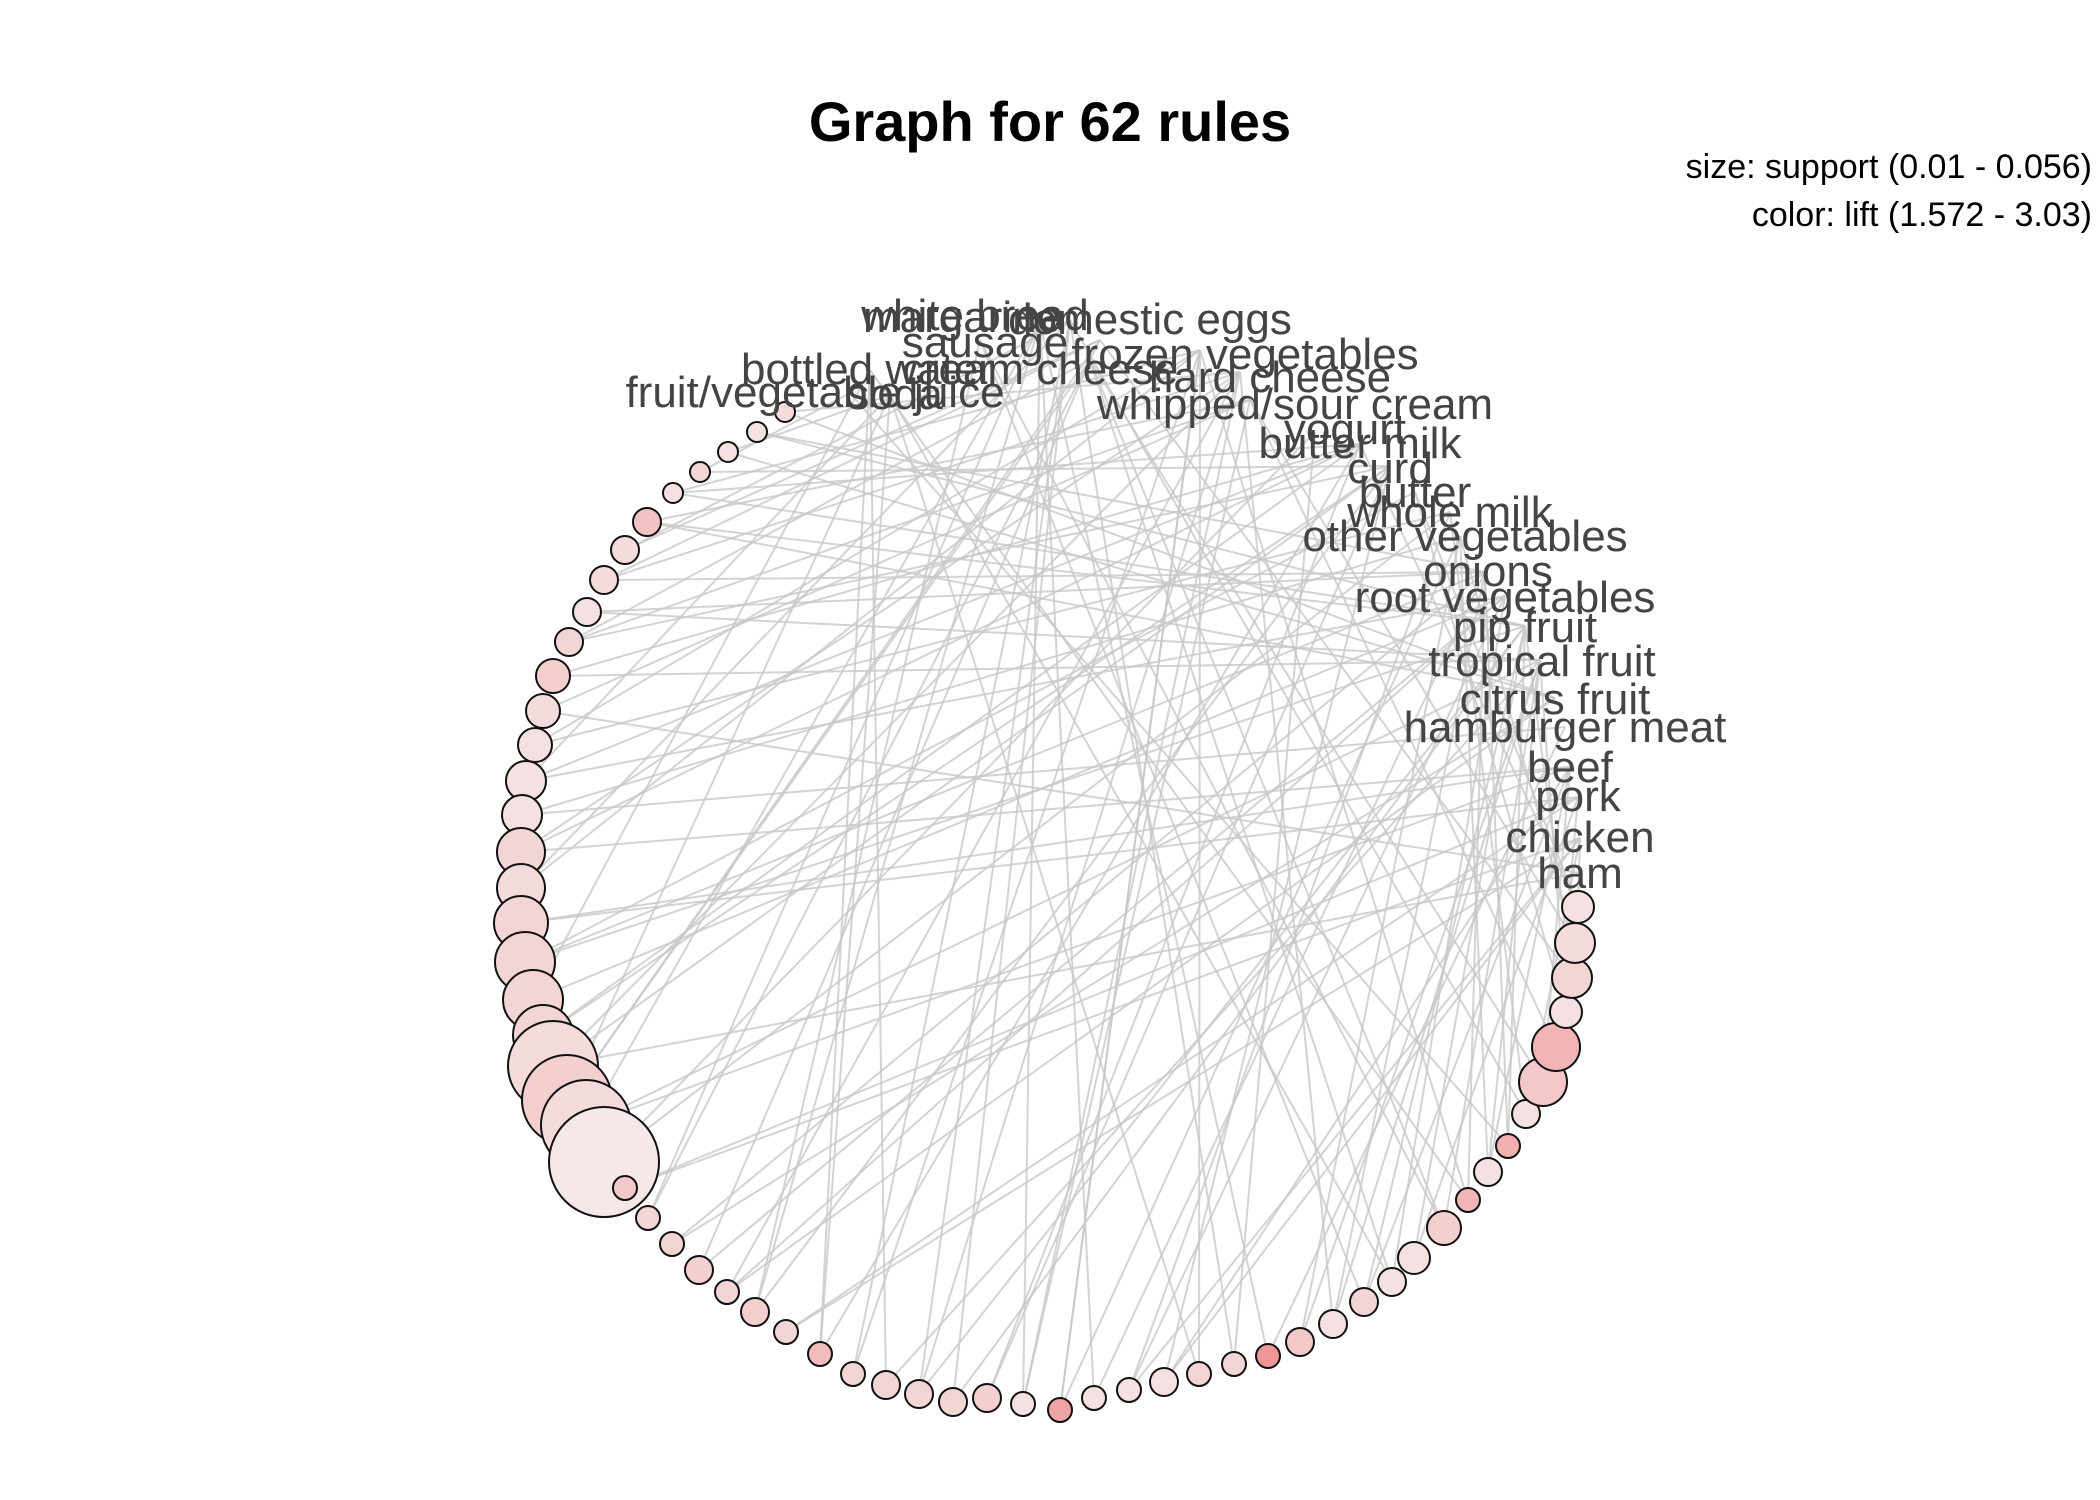 The height and width of the screenshot is (1500, 2100). What do you see at coordinates (1488, 571) in the screenshot?
I see `item-label: onions` at bounding box center [1488, 571].